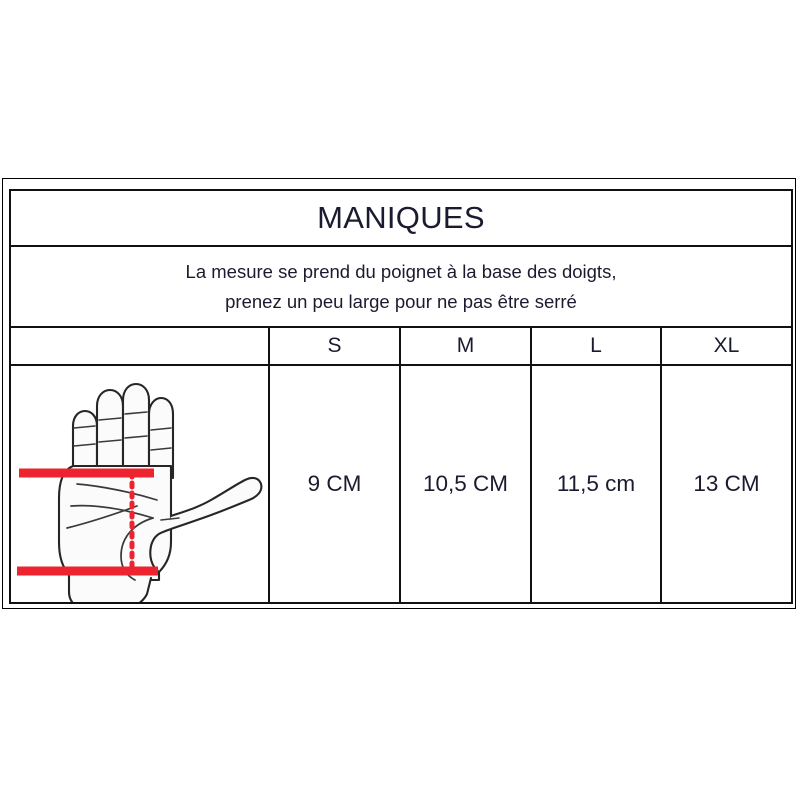 Image resolution: width=800 pixels, height=800 pixels. I want to click on thumb, so click(206, 525).